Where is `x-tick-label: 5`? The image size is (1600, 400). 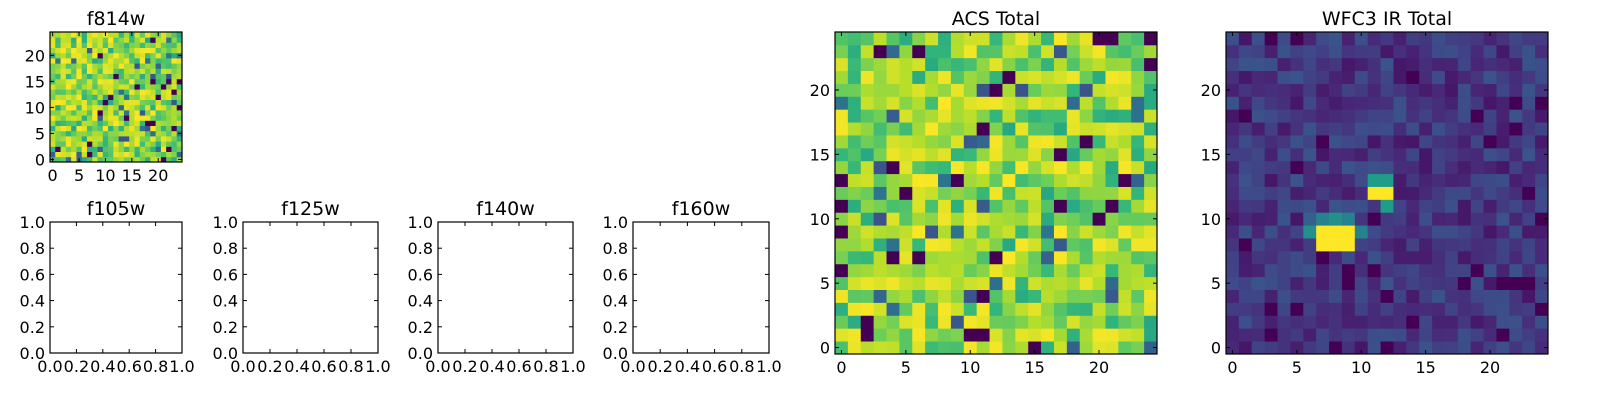 x-tick-label: 5 is located at coordinates (906, 367).